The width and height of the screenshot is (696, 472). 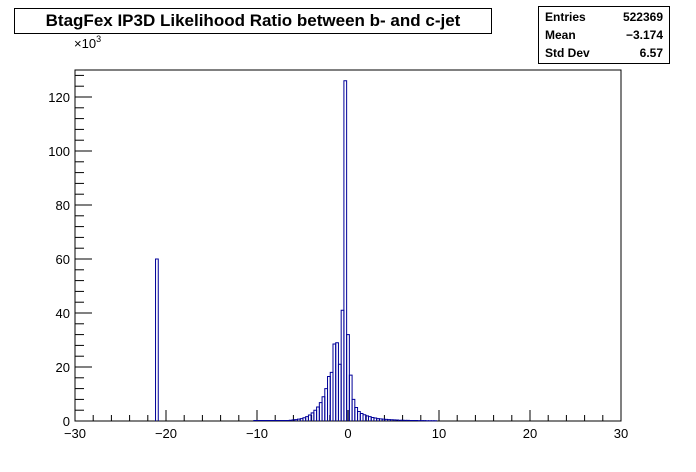 What do you see at coordinates (63, 313) in the screenshot?
I see `y-tick-label: 40` at bounding box center [63, 313].